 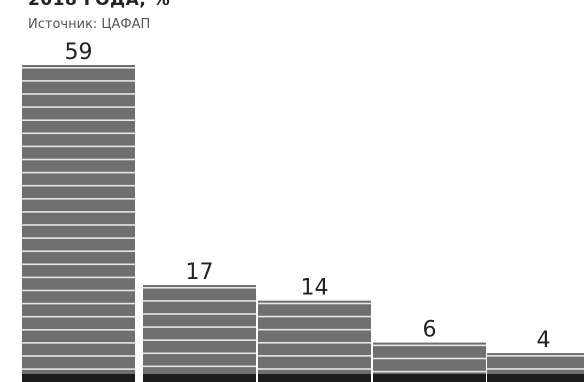 What do you see at coordinates (99, 5) in the screenshot?
I see `chart-title: 2018 ГОДА, %` at bounding box center [99, 5].